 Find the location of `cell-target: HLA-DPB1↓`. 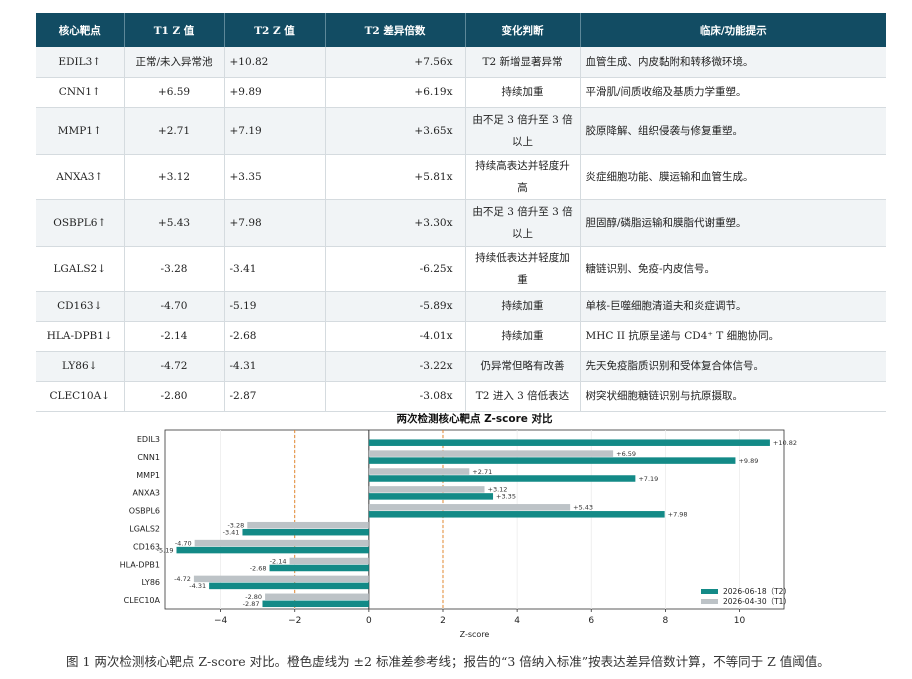

cell-target: HLA-DPB1↓ is located at coordinates (80, 336).